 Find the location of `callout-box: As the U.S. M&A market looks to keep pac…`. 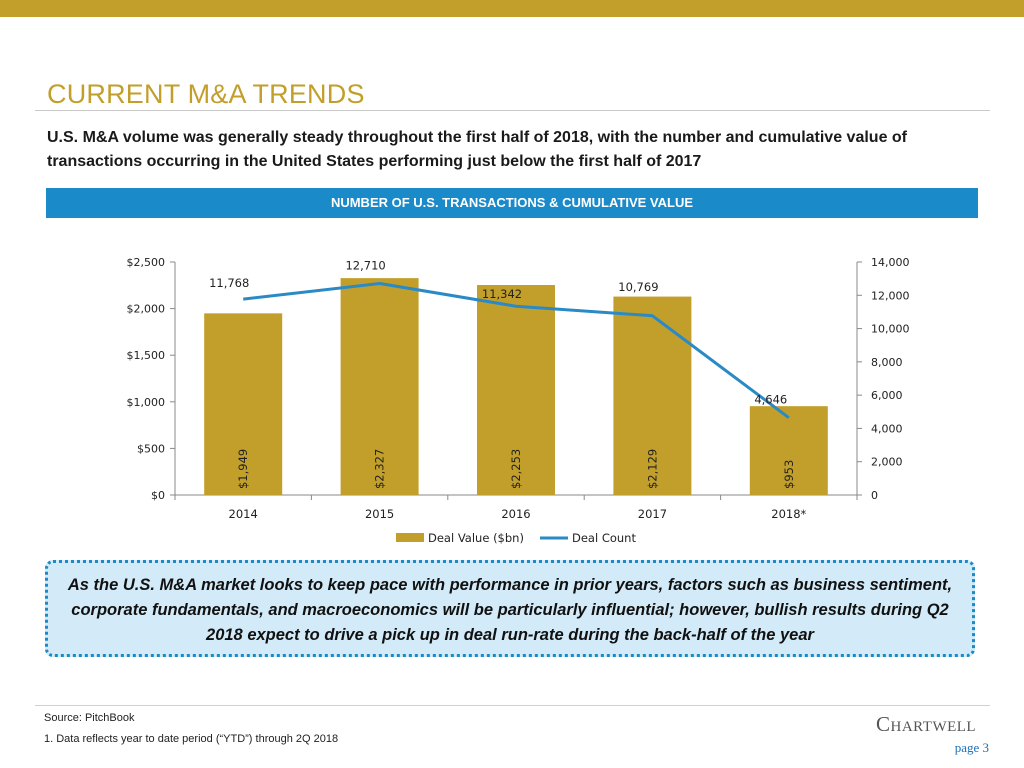

callout-box: As the U.S. M&A market looks to keep pac… is located at coordinates (510, 608).